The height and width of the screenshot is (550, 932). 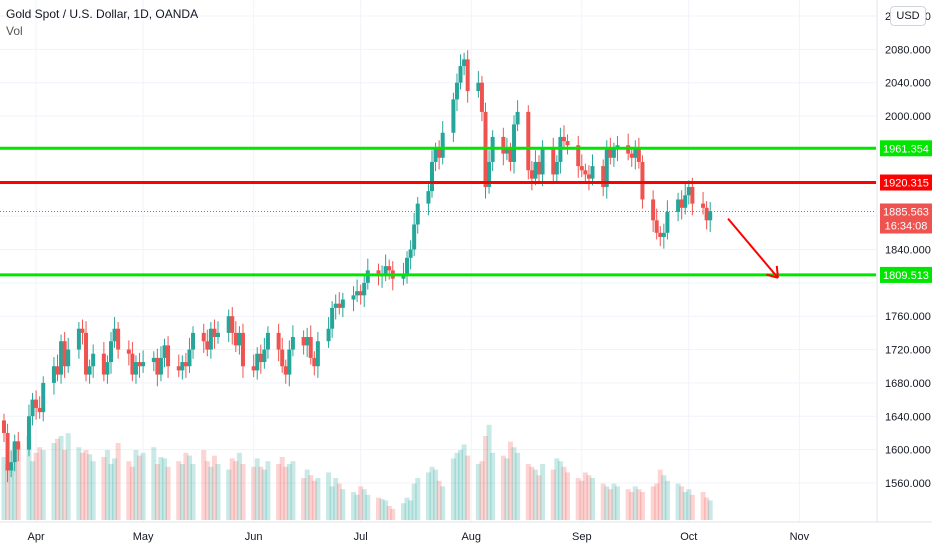 What do you see at coordinates (908, 84) in the screenshot?
I see `y-tick-label: 2040.000` at bounding box center [908, 84].